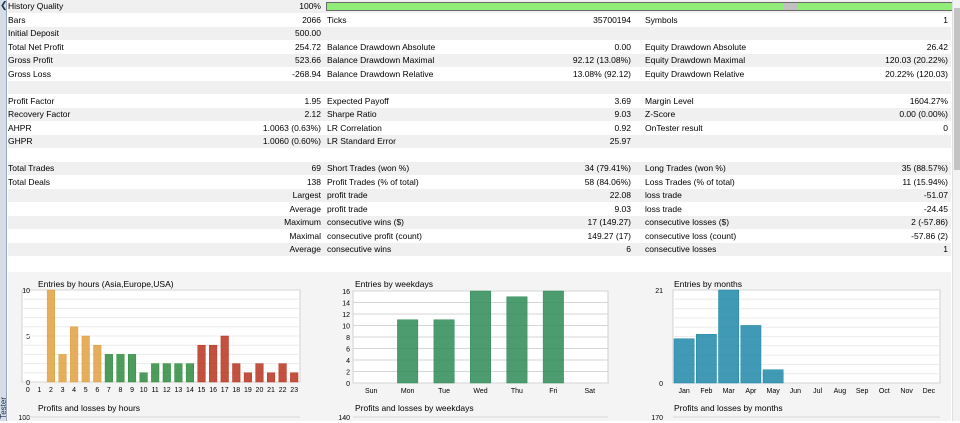 Image resolution: width=960 pixels, height=423 pixels. I want to click on report-label: loss trade, so click(663, 208).